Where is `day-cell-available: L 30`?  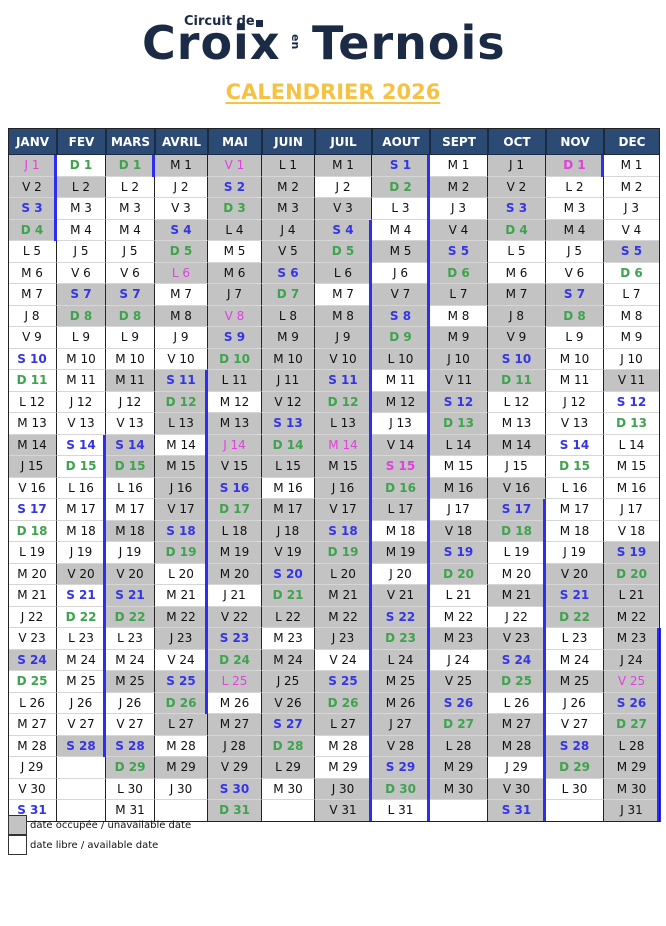 day-cell-available: L 30 is located at coordinates (575, 789).